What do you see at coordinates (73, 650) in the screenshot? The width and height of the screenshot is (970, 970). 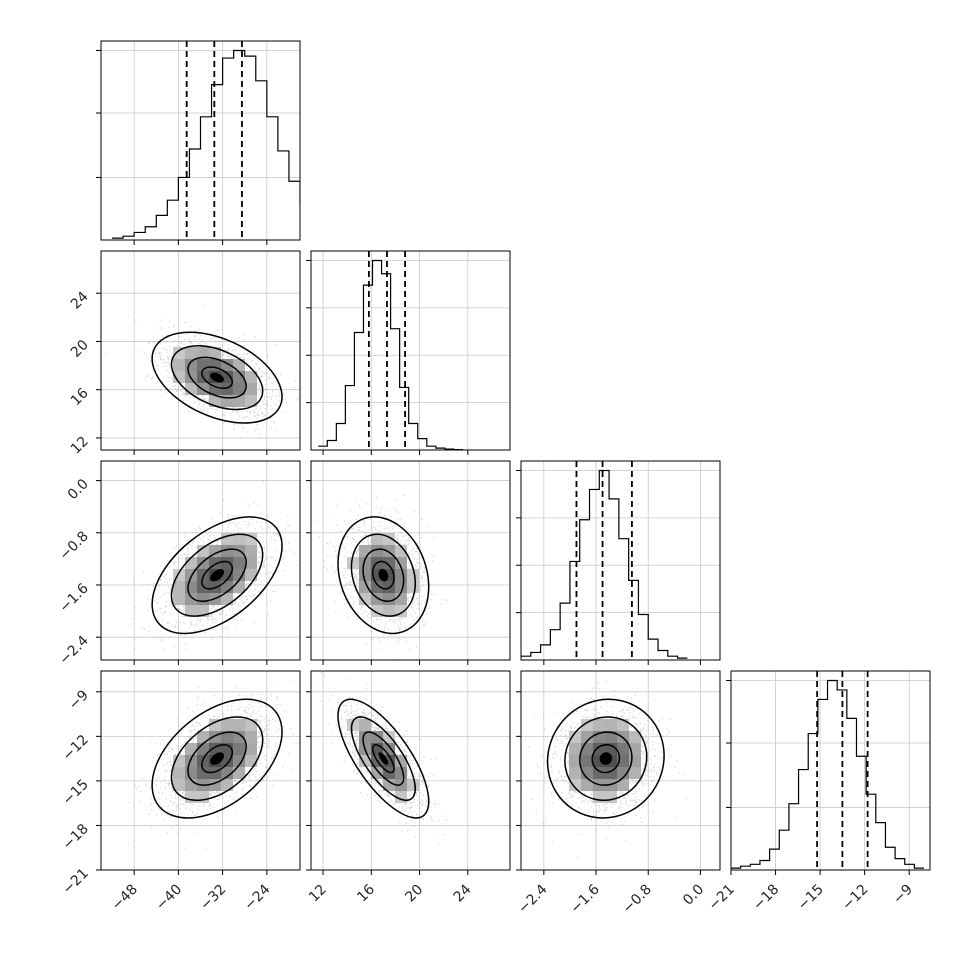 I see `y-tick-label: −2.4` at bounding box center [73, 650].